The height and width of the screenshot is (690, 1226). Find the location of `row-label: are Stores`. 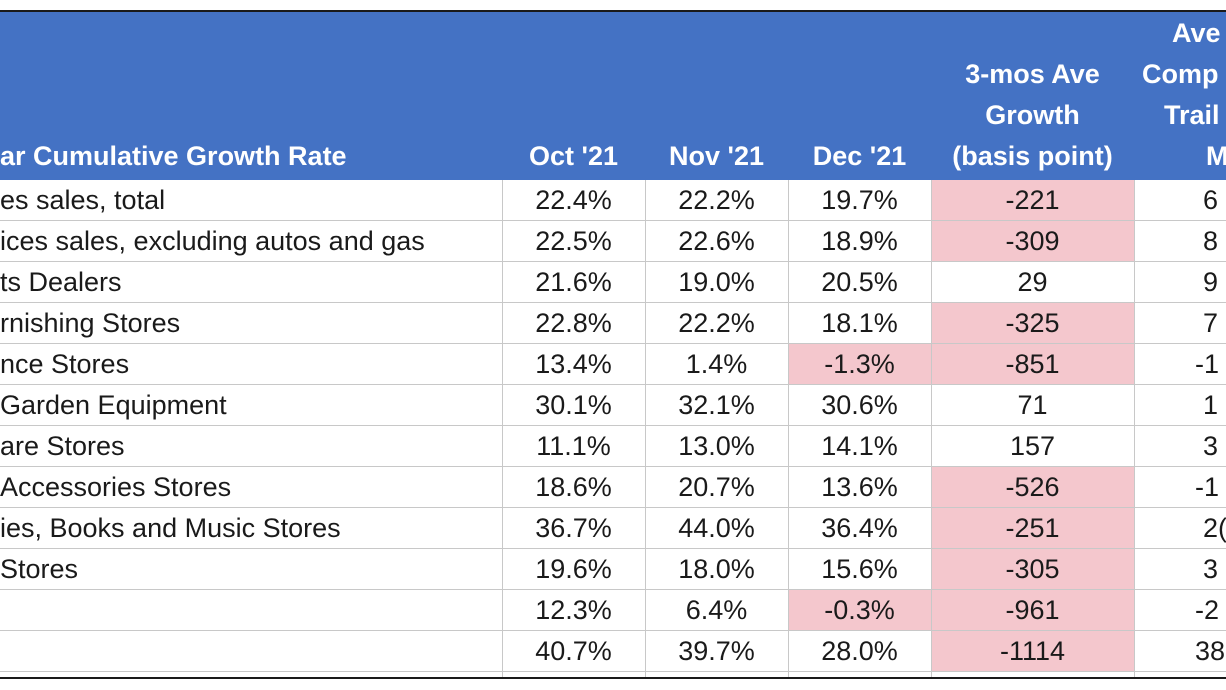

row-label: are Stores is located at coordinates (251, 446).